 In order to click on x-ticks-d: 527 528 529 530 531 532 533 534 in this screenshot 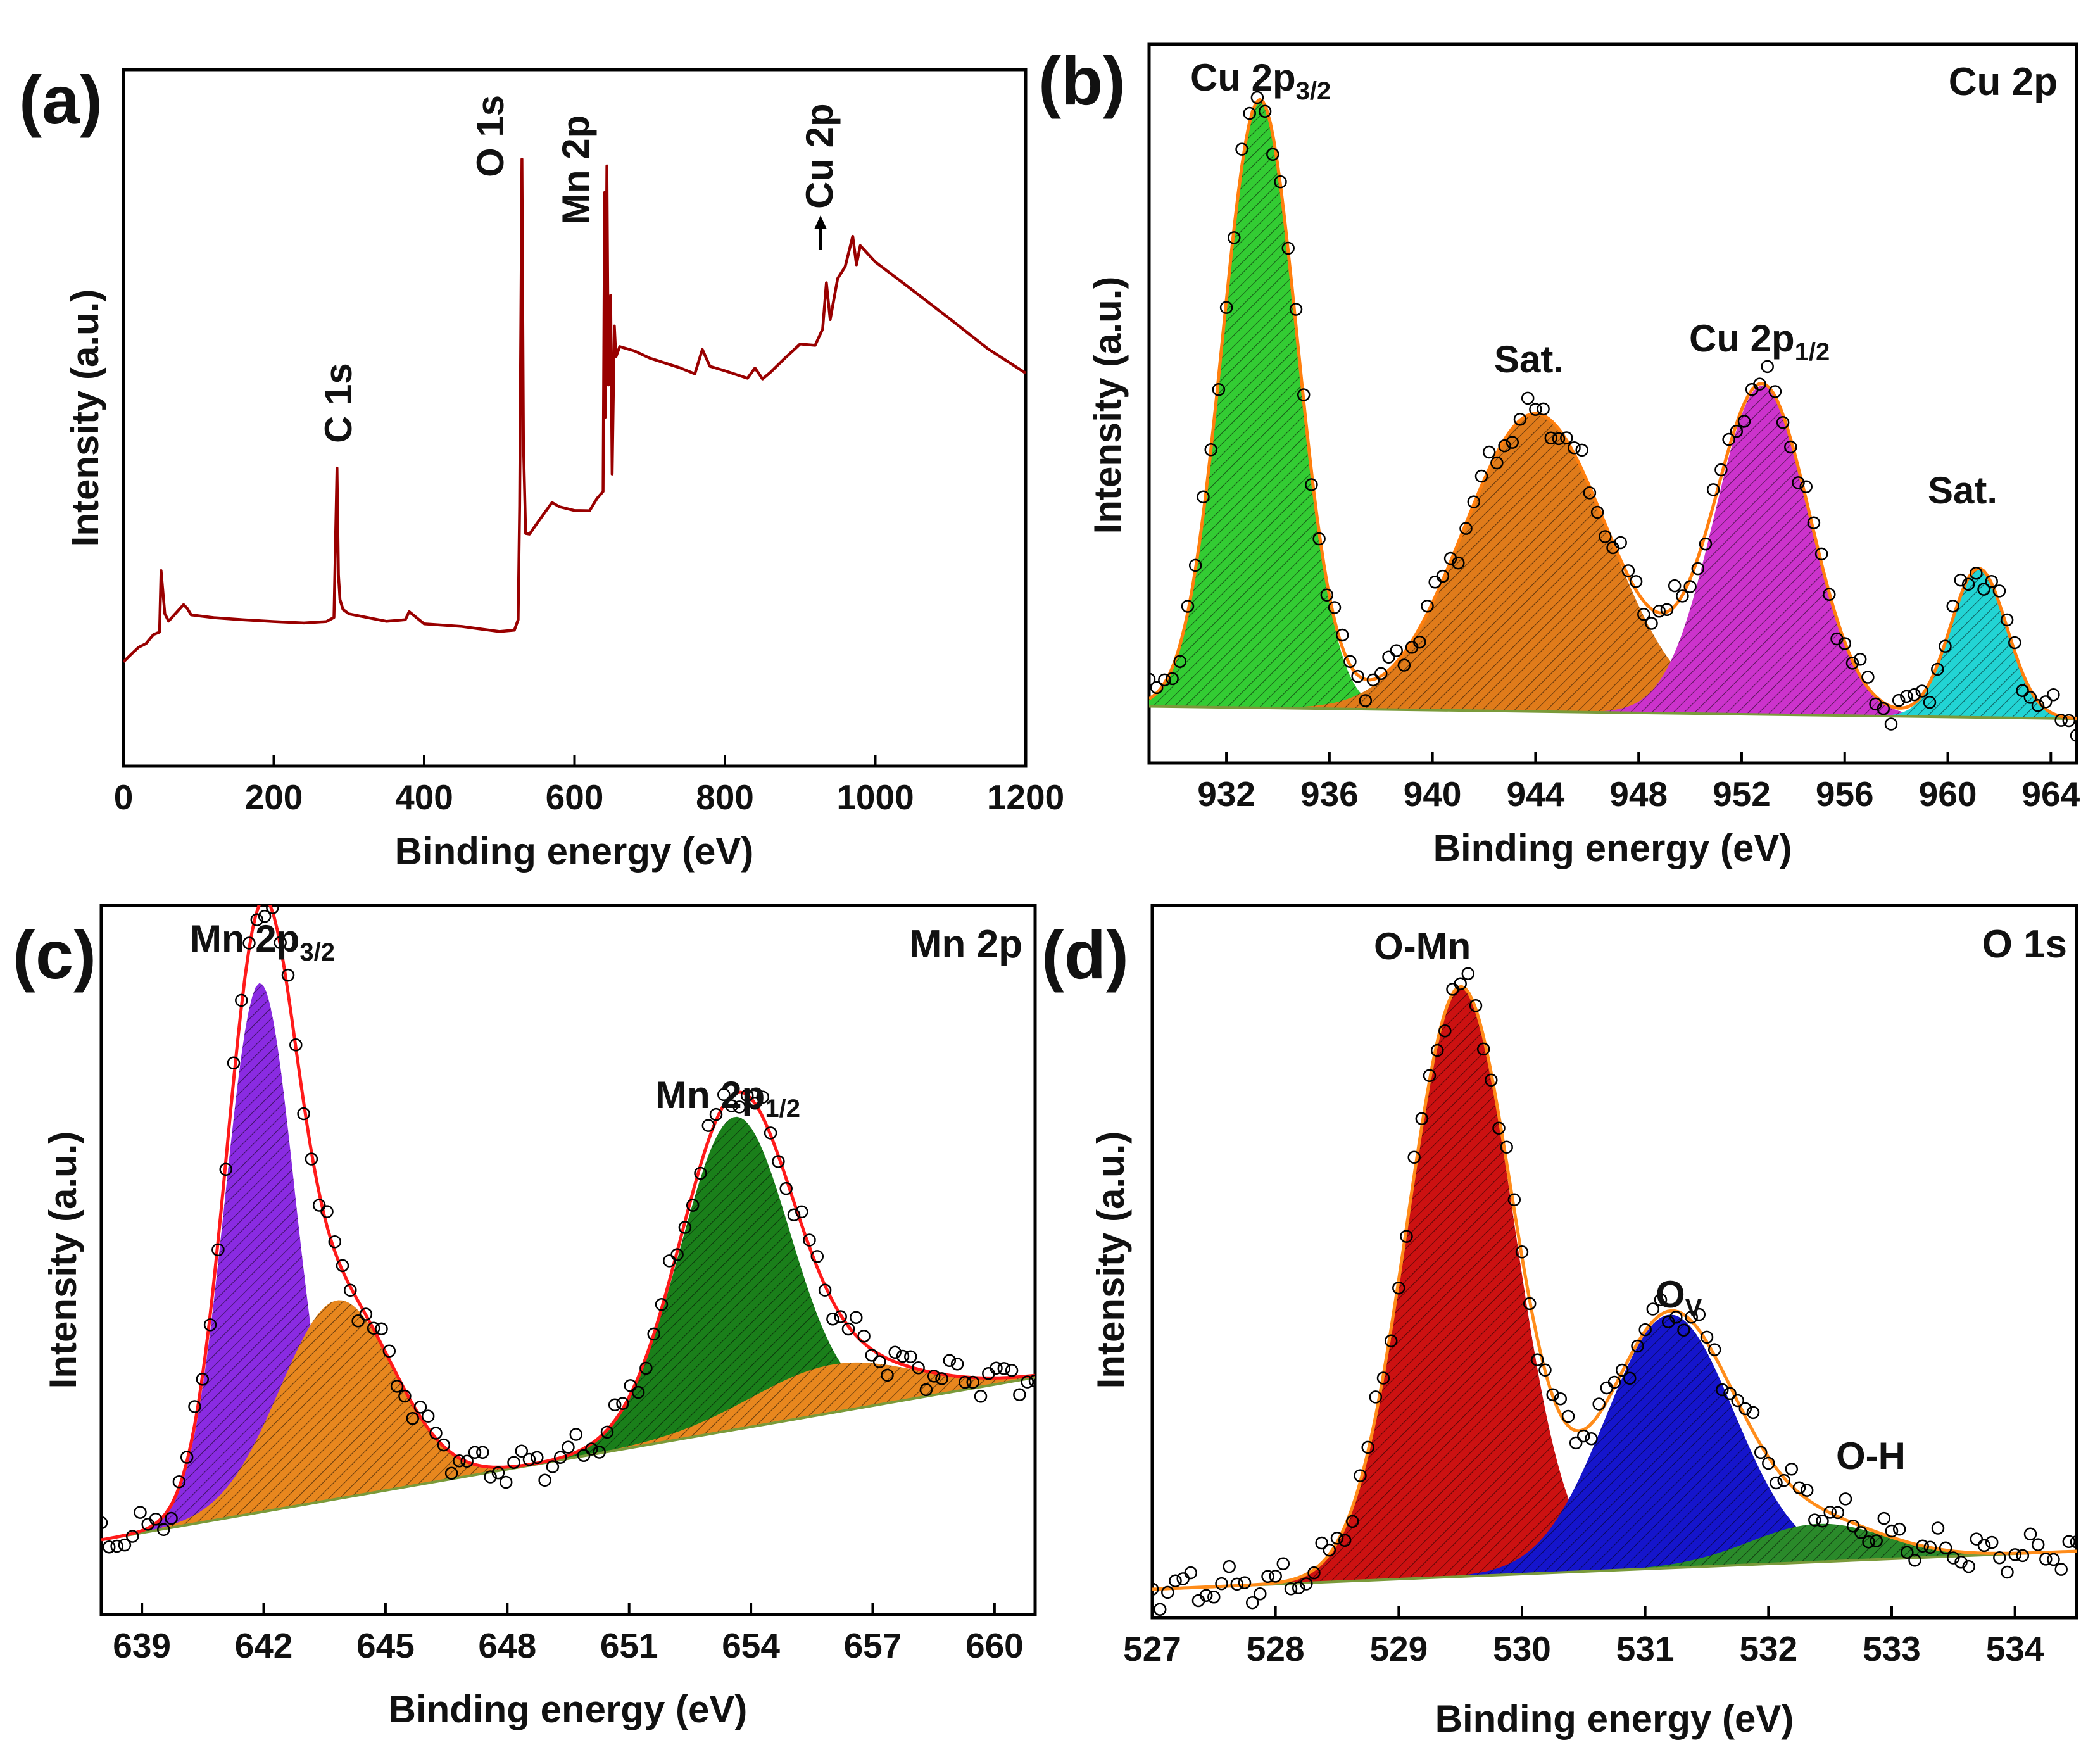, I will do `click(1583, 1637)`.